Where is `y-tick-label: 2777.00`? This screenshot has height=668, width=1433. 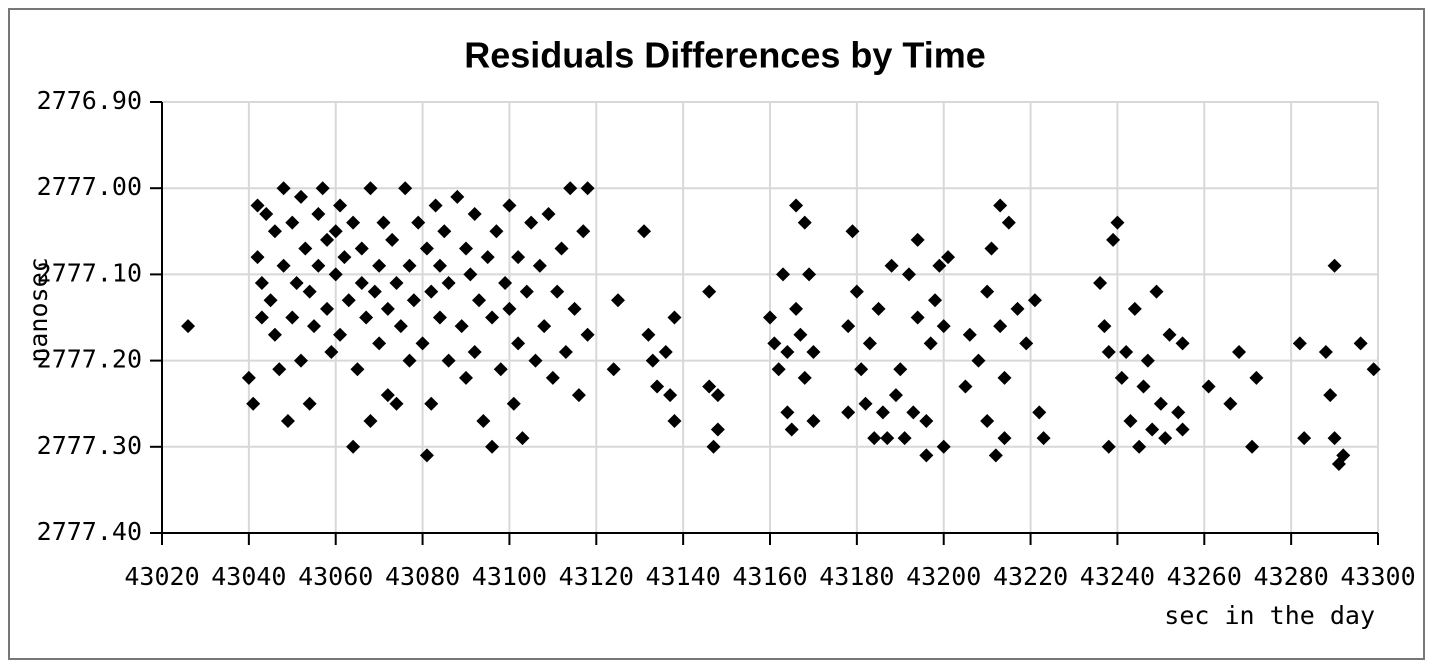
y-tick-label: 2777.00 is located at coordinates (89, 186).